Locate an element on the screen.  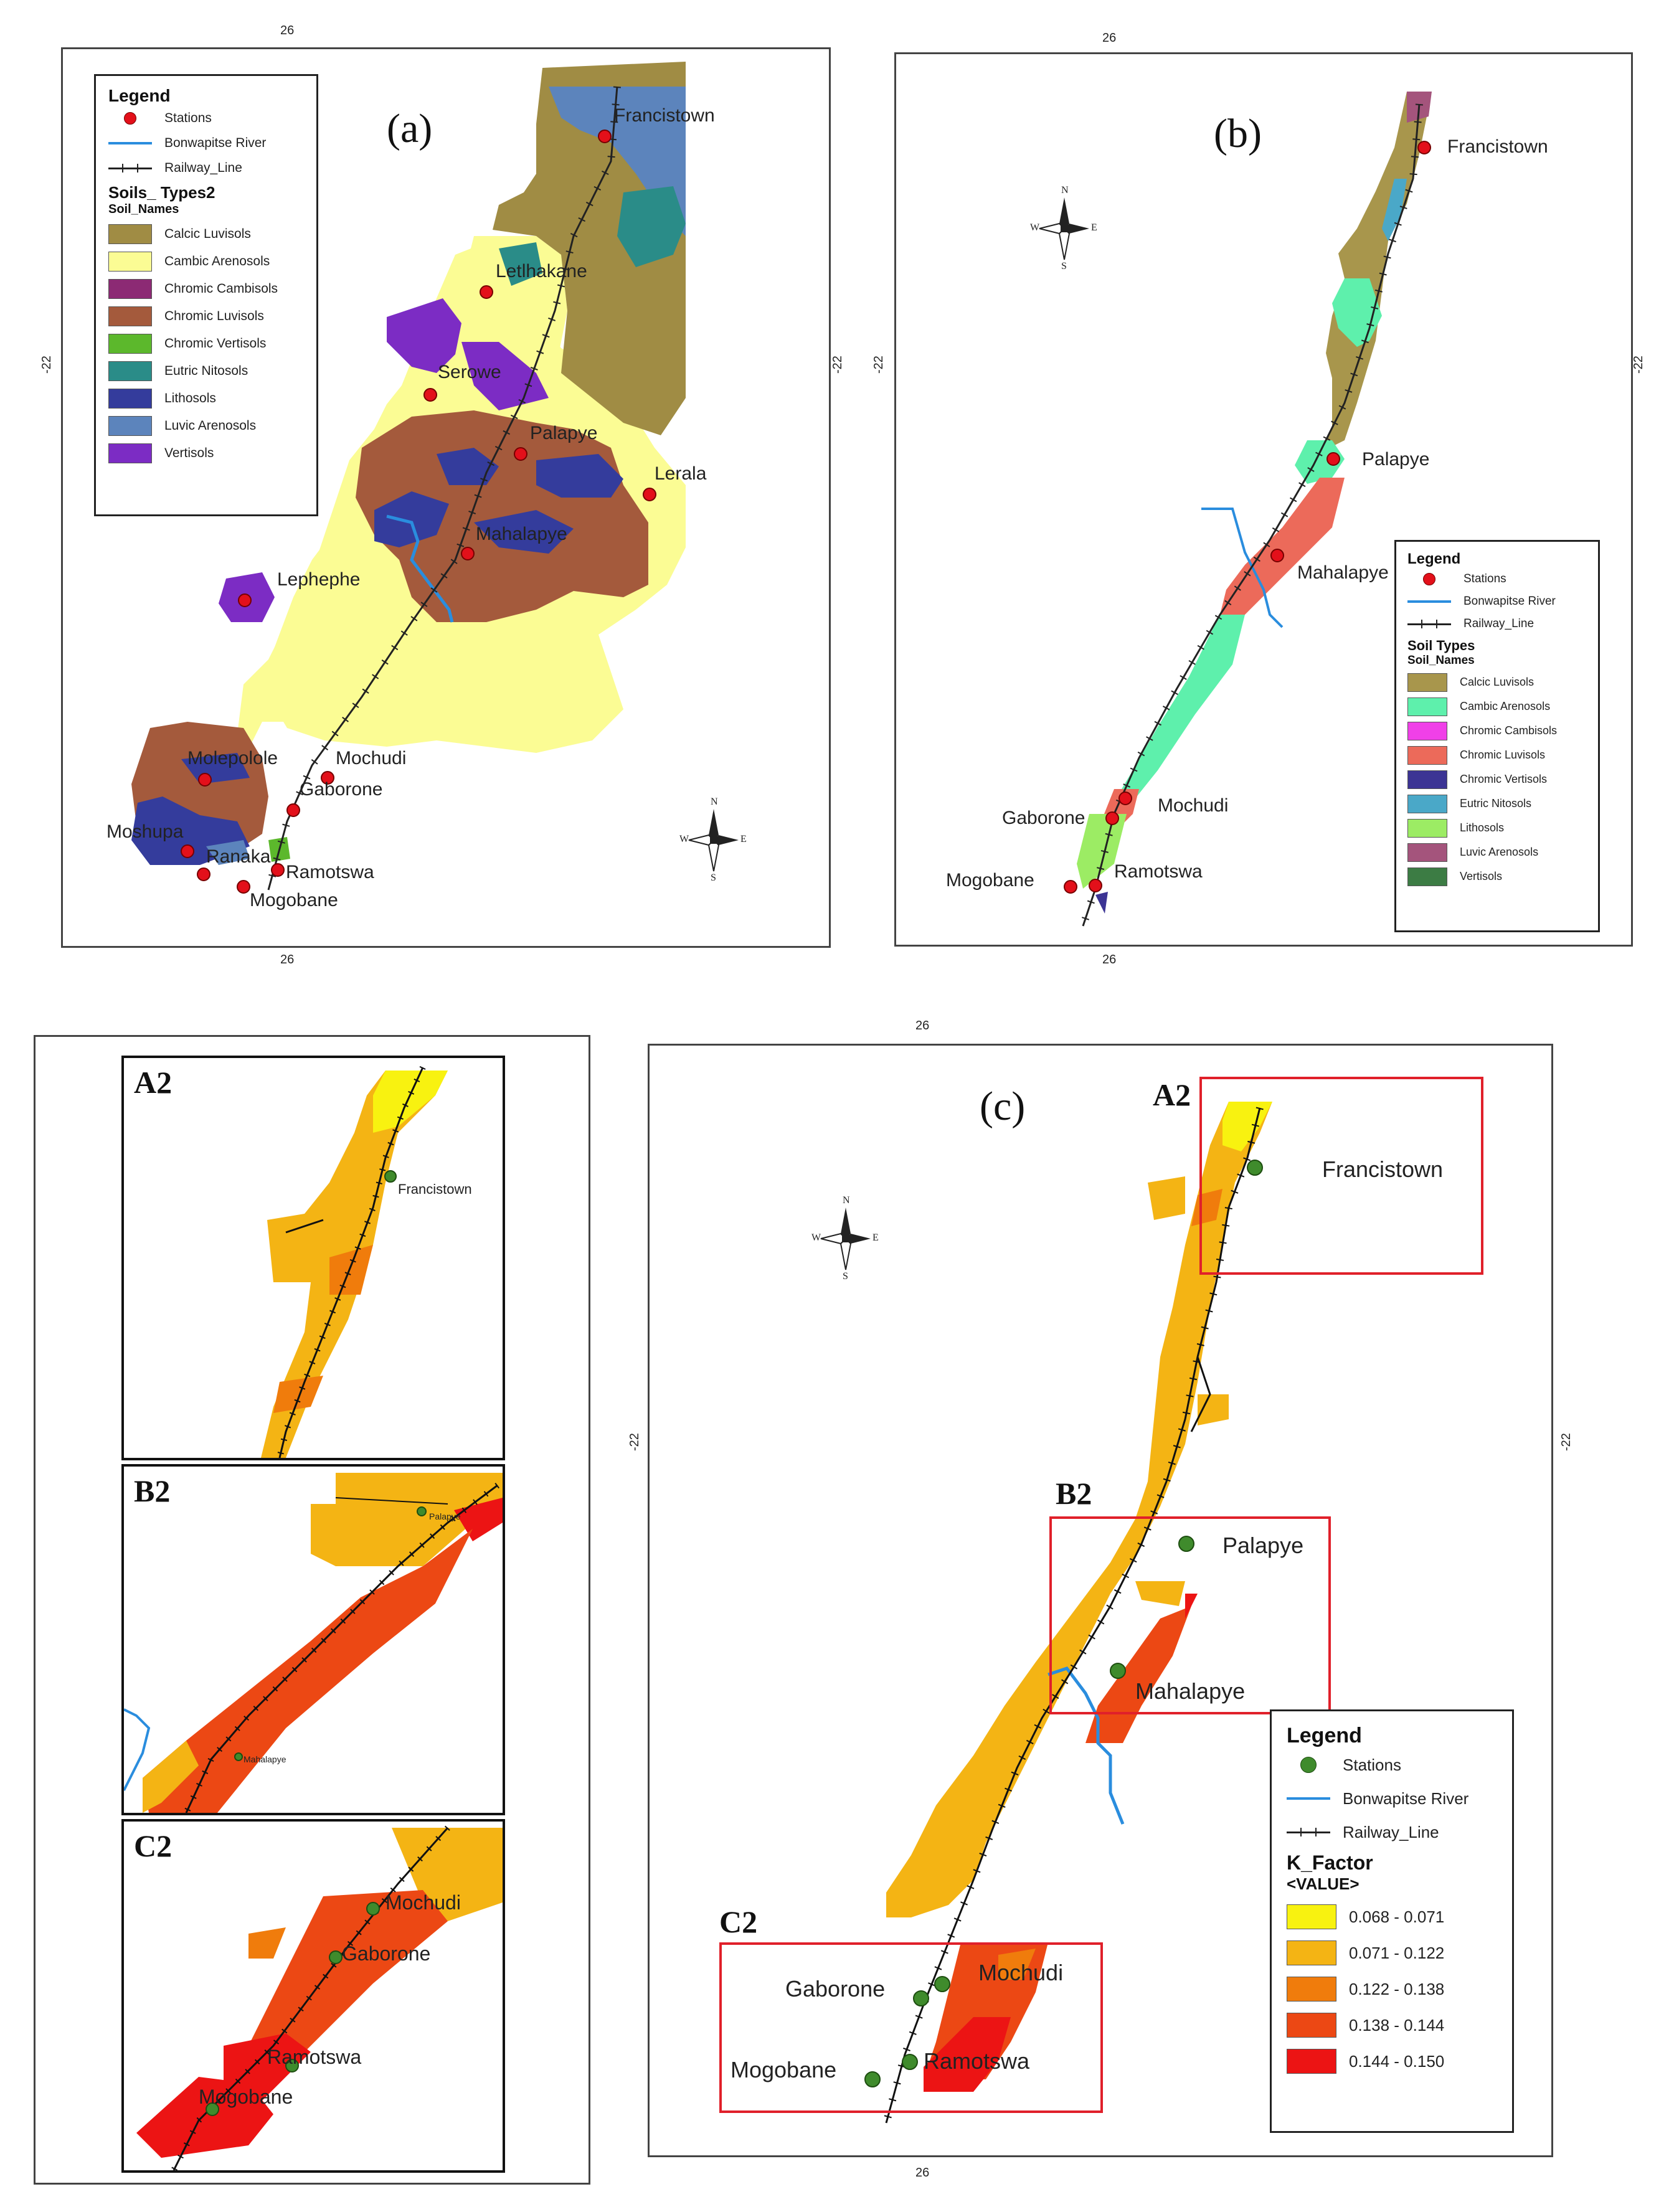
inset-label-c2: C2 is located at coordinates (153, 1845).